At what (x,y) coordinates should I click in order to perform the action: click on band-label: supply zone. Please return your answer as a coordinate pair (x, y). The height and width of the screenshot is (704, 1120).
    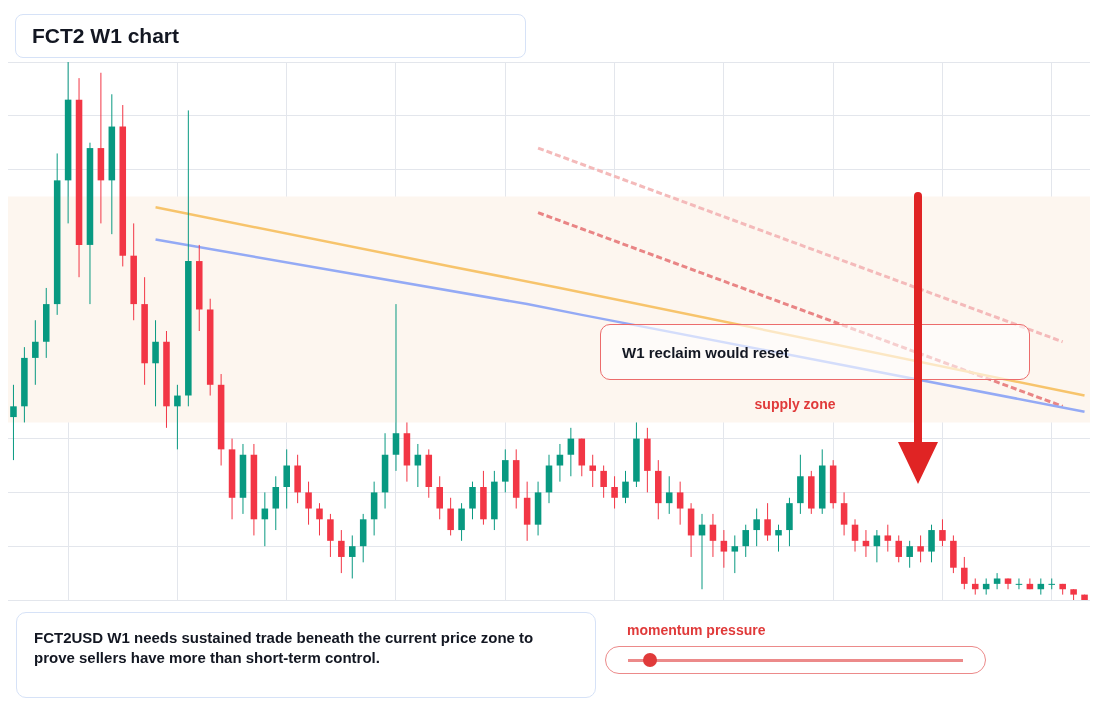
    Looking at the image, I should click on (795, 404).